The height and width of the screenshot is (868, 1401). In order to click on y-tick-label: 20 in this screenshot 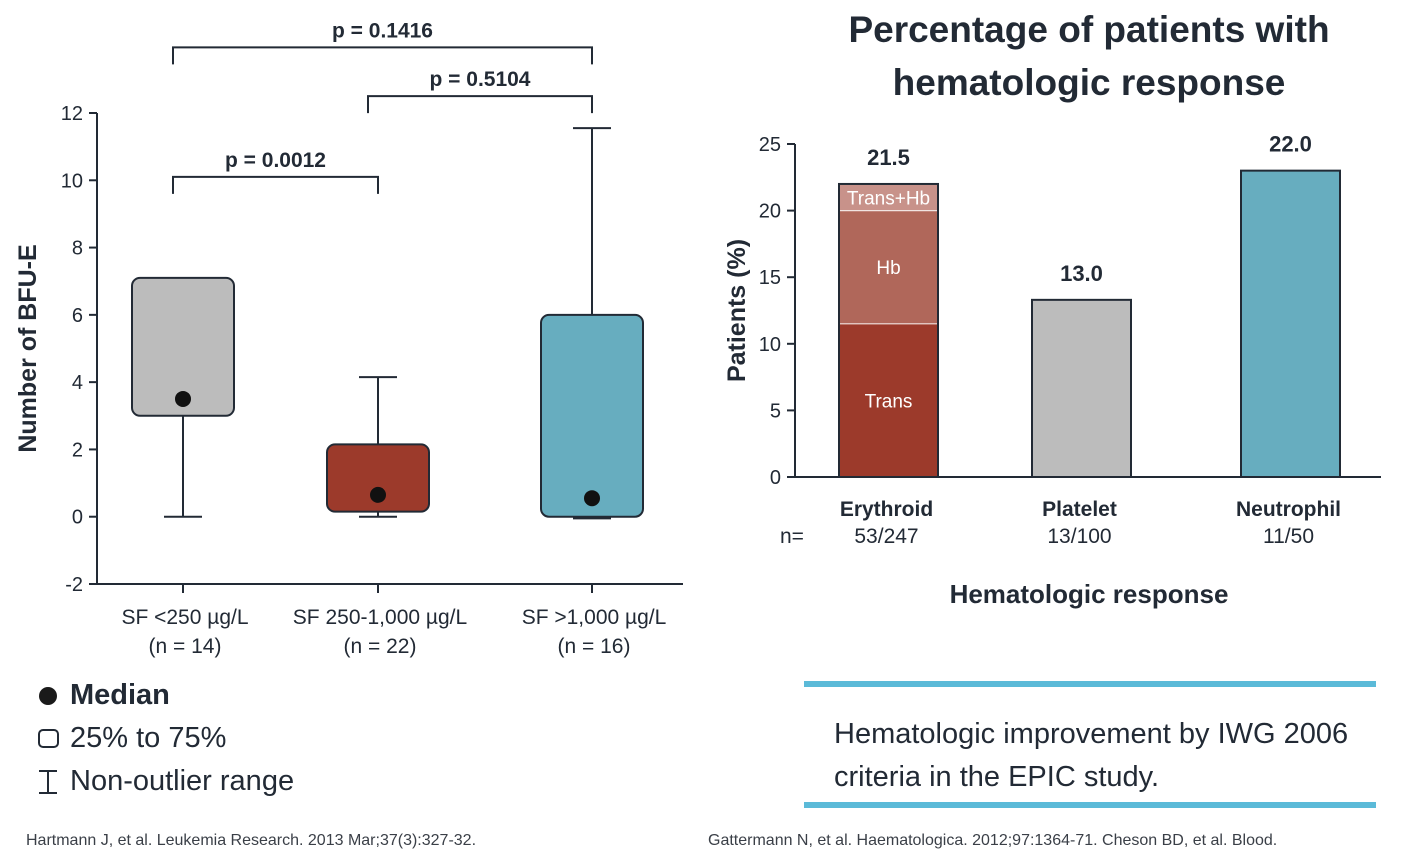, I will do `click(770, 212)`.